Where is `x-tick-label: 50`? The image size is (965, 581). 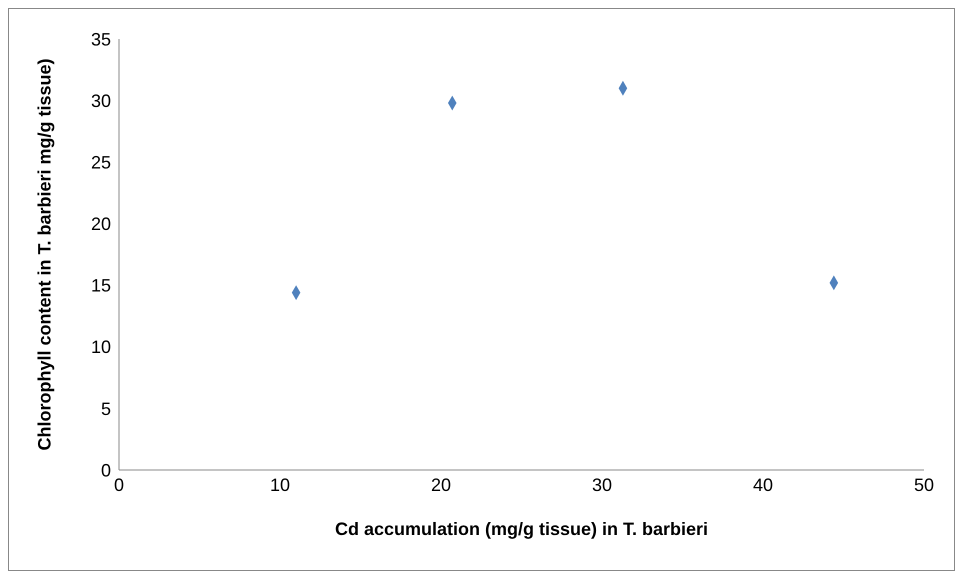
x-tick-label: 50 is located at coordinates (924, 484).